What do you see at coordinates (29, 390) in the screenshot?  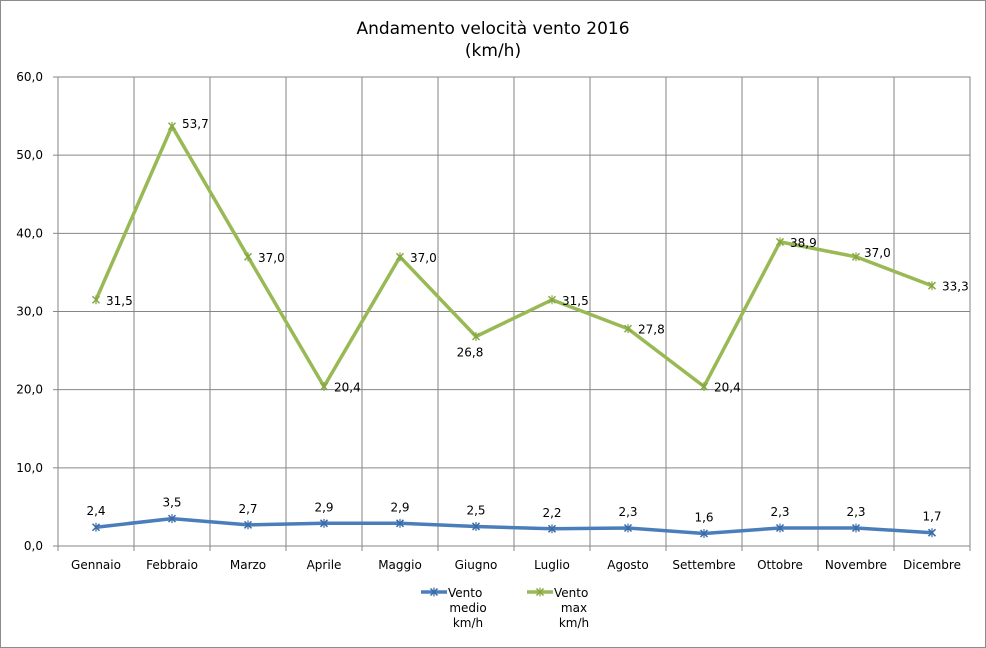 I see `y-tick-label: 20,0` at bounding box center [29, 390].